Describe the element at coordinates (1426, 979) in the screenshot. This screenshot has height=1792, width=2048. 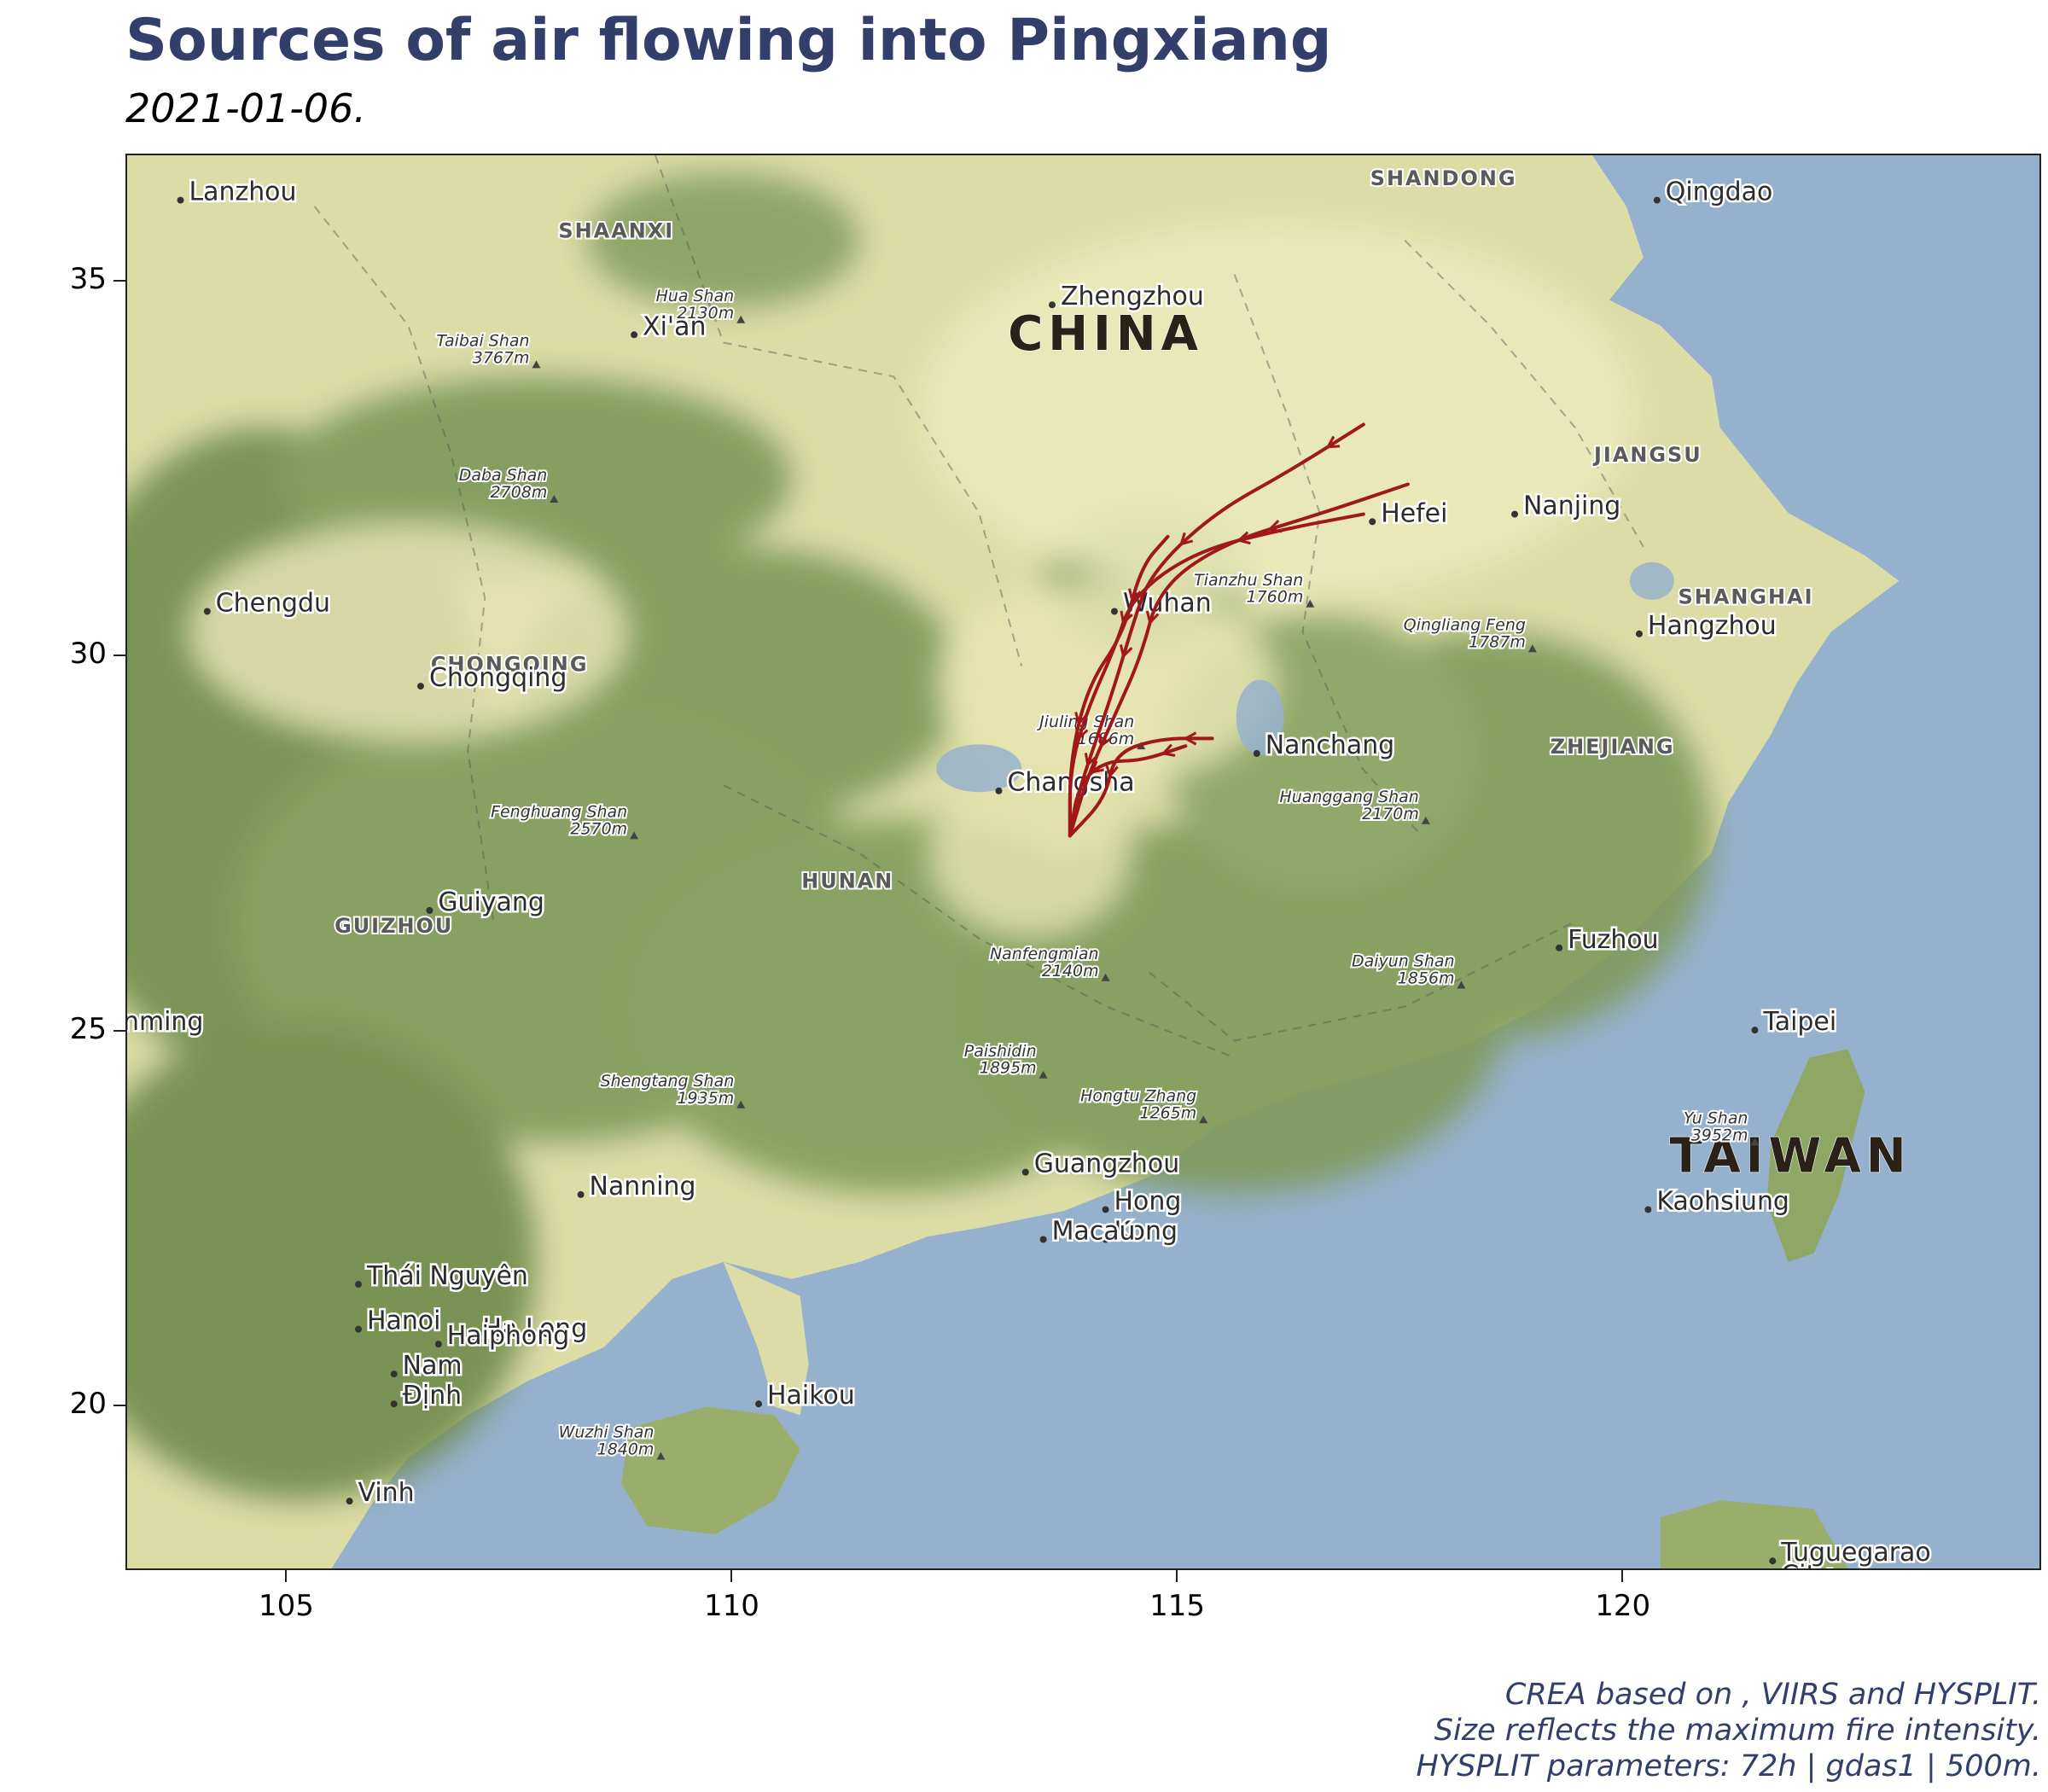
I see `peak-elevation: 1856m` at that location.